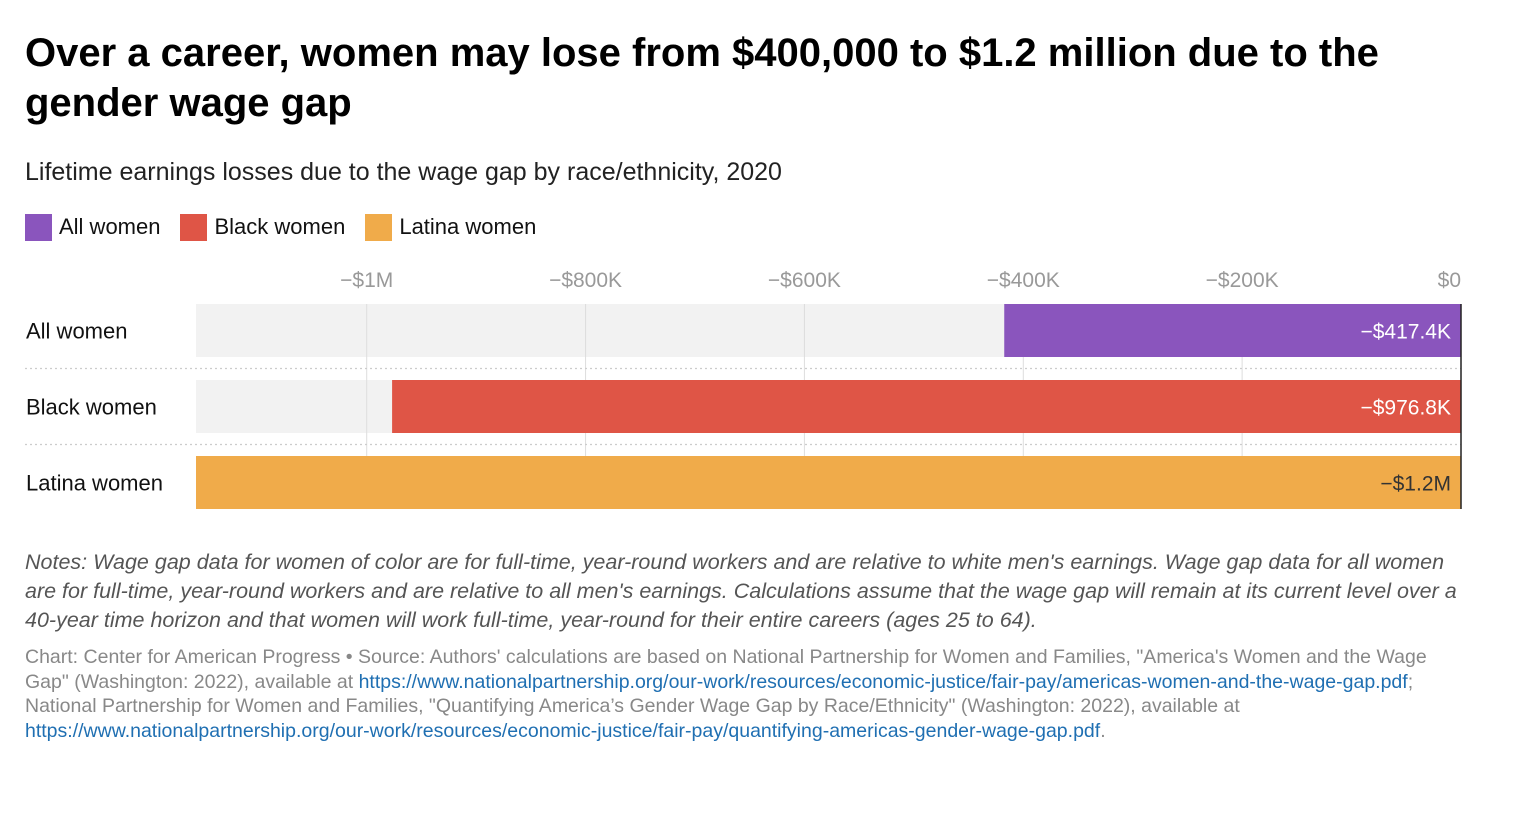 Image resolution: width=1538 pixels, height=836 pixels. I want to click on legend-swatch-all-women, so click(38, 227).